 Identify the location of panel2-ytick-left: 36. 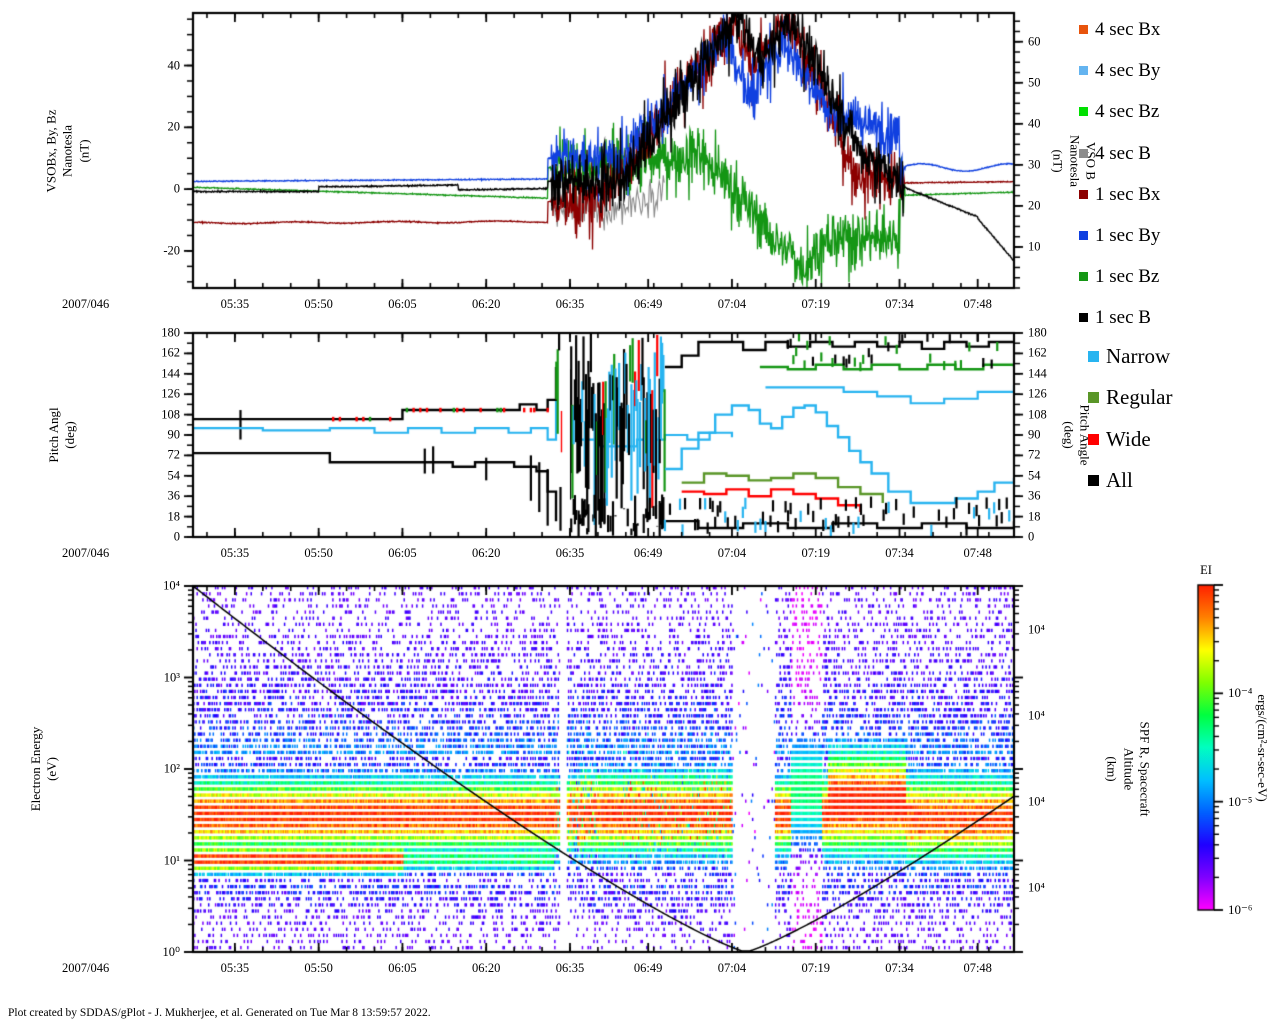
(174, 495).